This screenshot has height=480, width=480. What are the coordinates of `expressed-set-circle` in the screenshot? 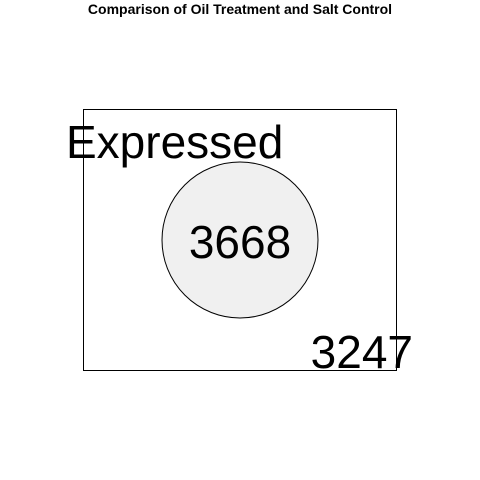 It's located at (240, 240).